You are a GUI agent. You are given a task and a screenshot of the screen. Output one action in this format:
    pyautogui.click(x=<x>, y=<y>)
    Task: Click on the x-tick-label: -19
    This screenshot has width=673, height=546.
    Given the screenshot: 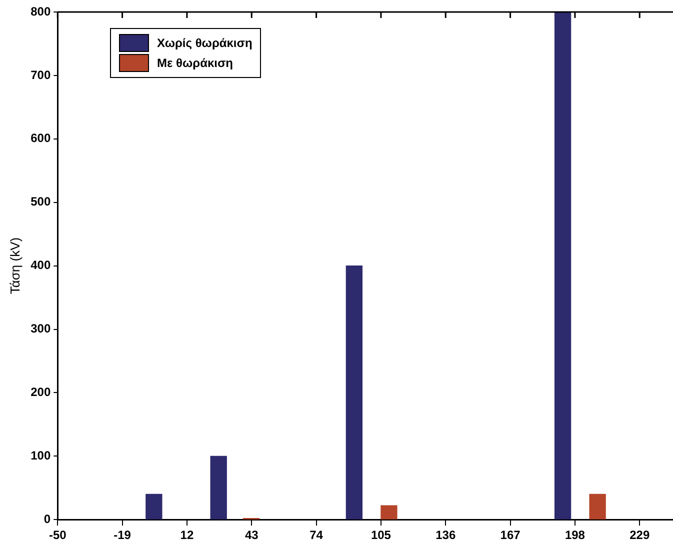 What is the action you would take?
    pyautogui.click(x=123, y=535)
    